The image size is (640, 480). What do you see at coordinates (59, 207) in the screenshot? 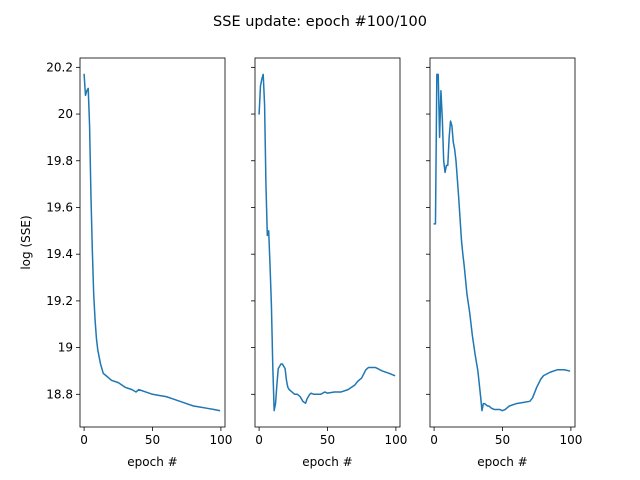
I see `y-tick-label: 19.6` at bounding box center [59, 207].